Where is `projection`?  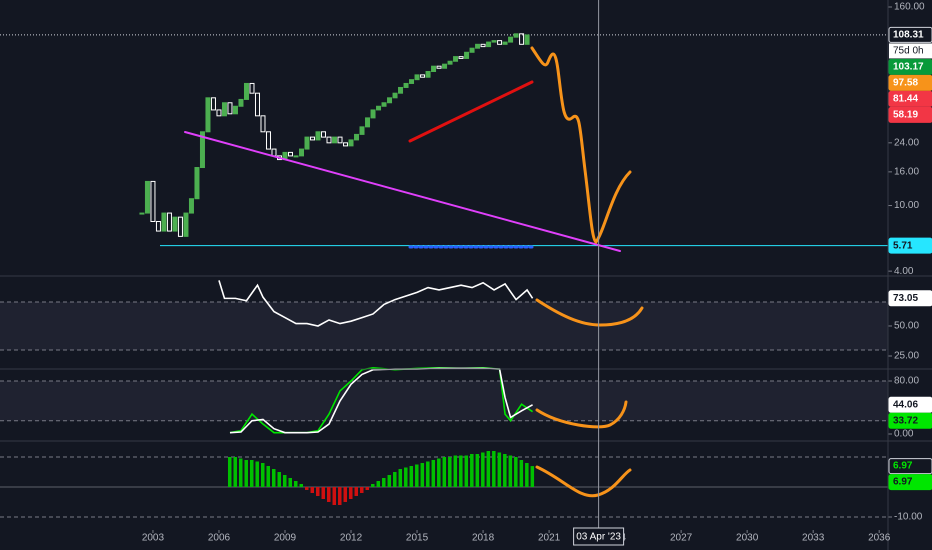 projection is located at coordinates (581, 414).